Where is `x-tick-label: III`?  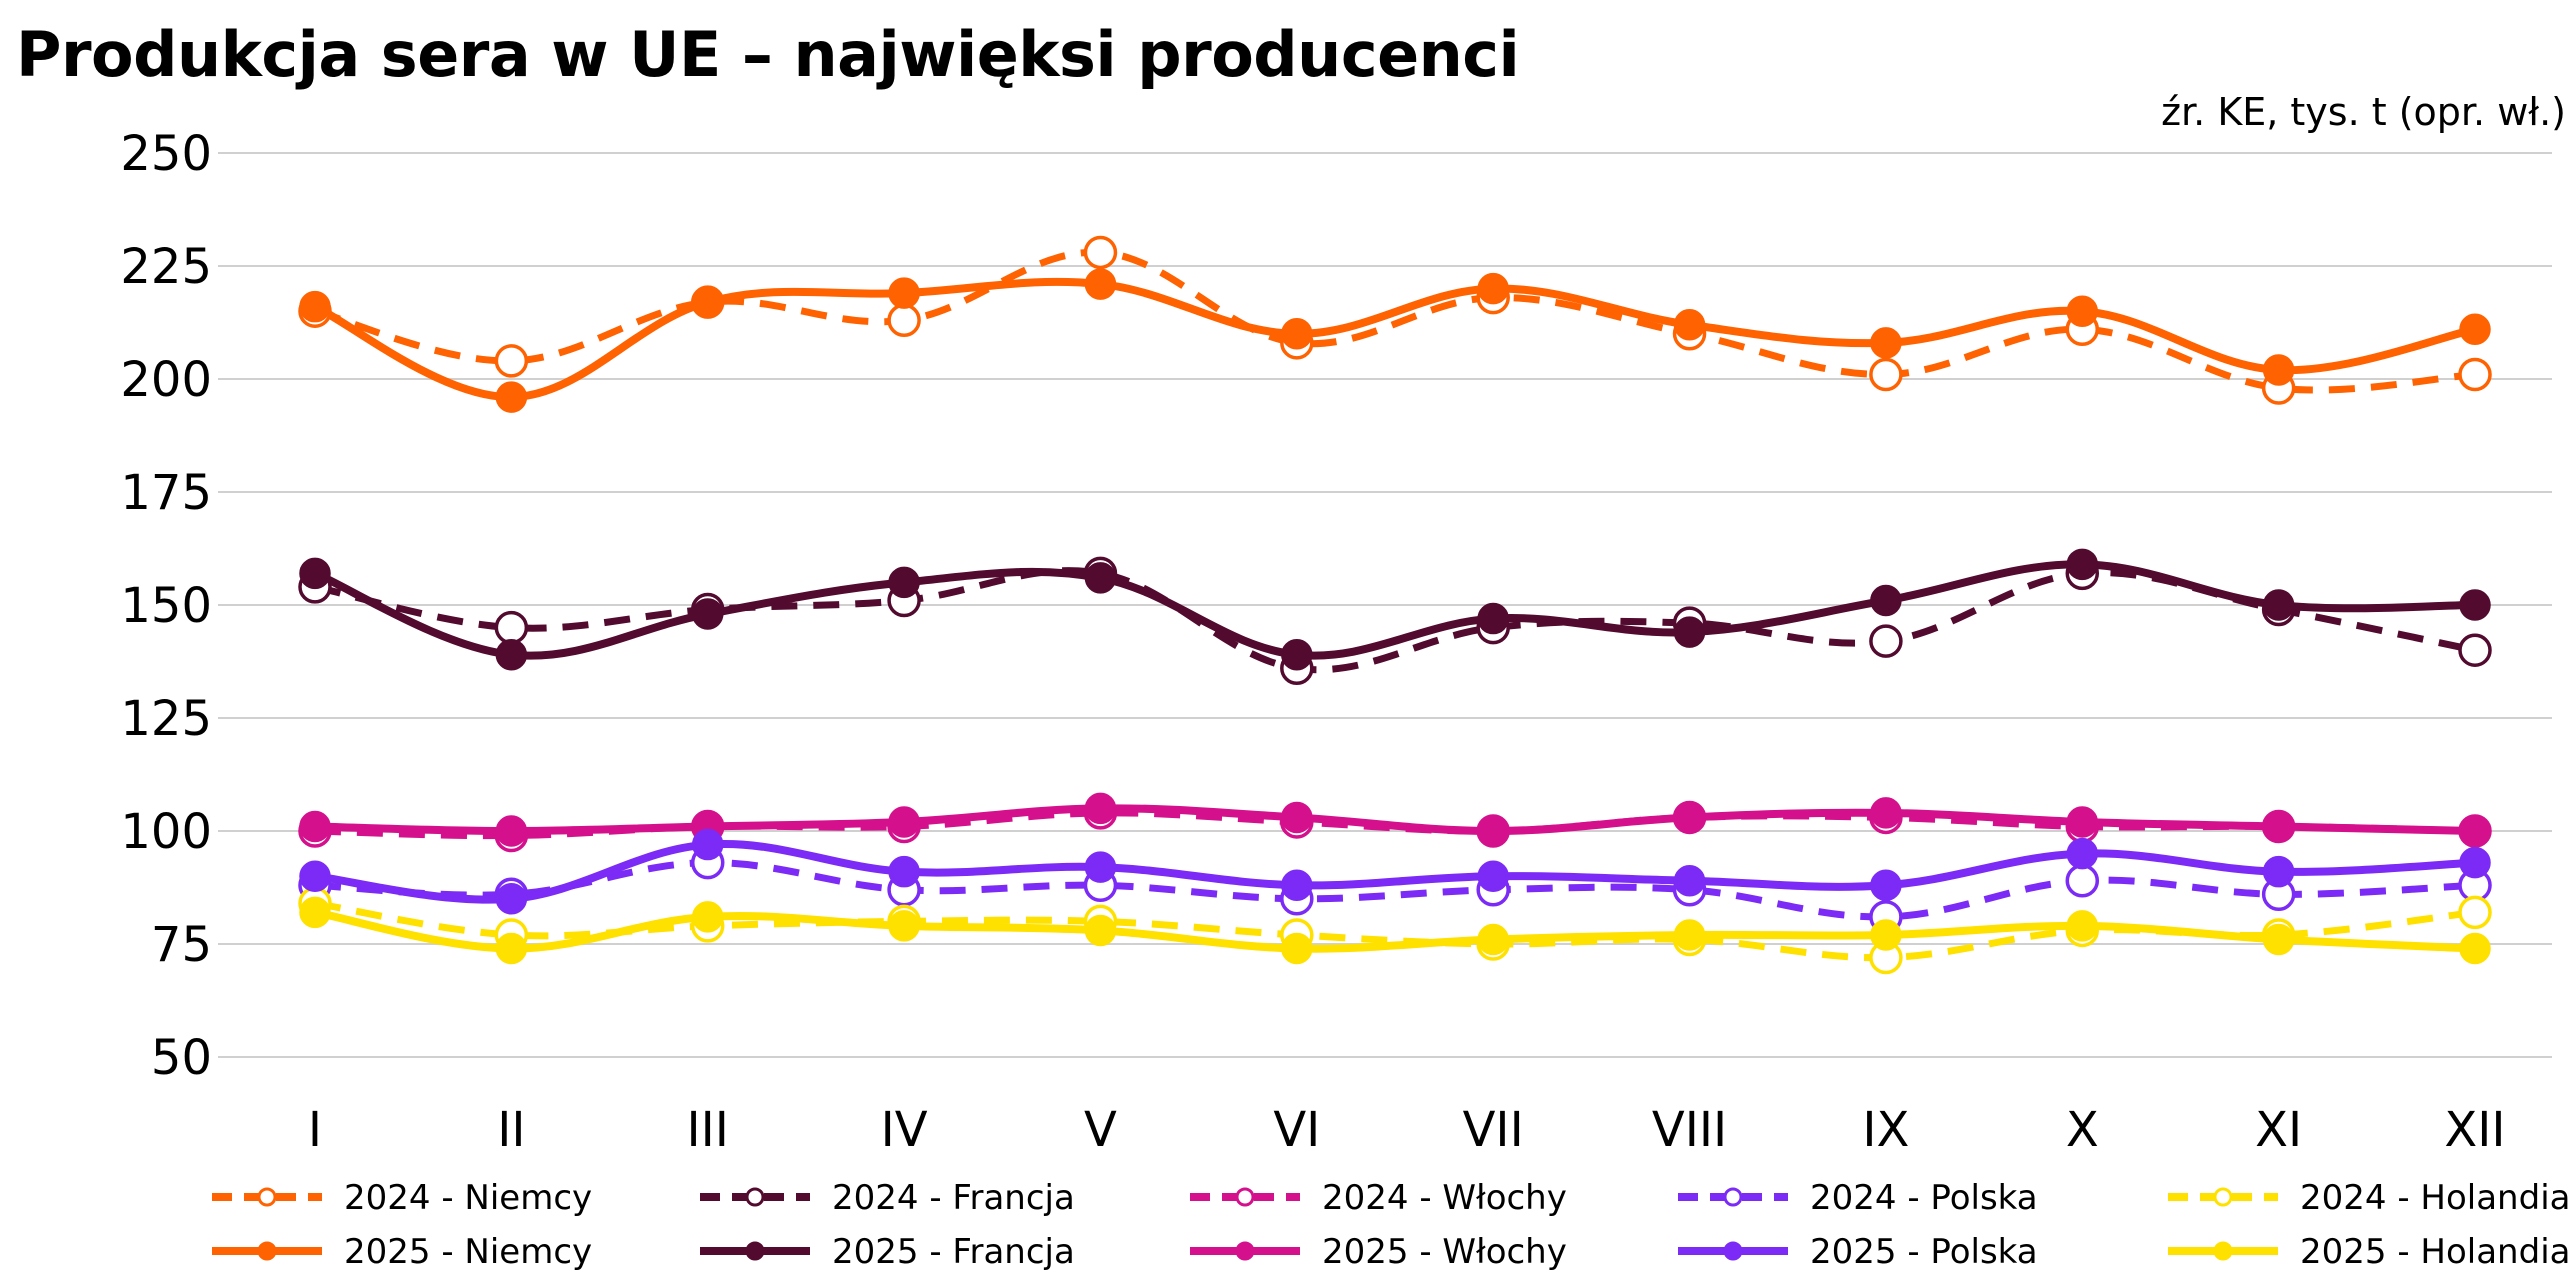
x-tick-label: III is located at coordinates (707, 1130).